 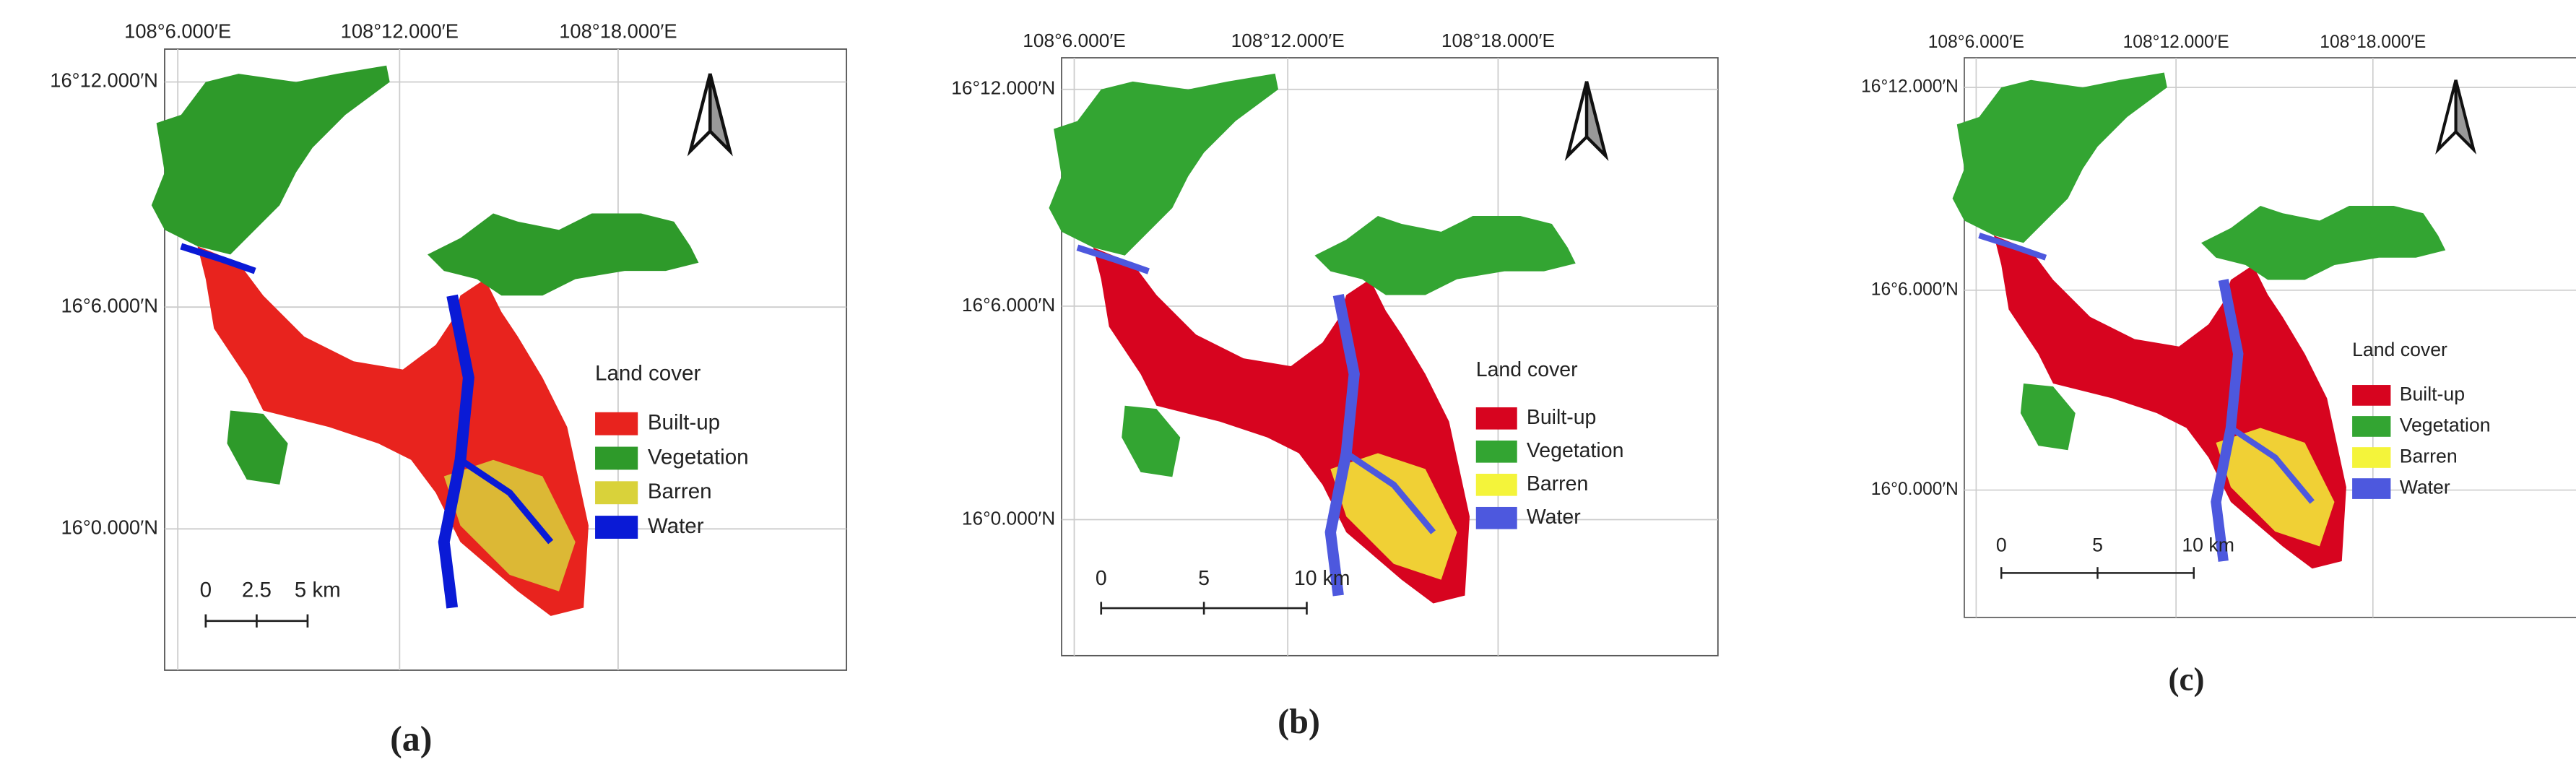 What do you see at coordinates (2186, 679) in the screenshot?
I see `panel-caption: (c)` at bounding box center [2186, 679].